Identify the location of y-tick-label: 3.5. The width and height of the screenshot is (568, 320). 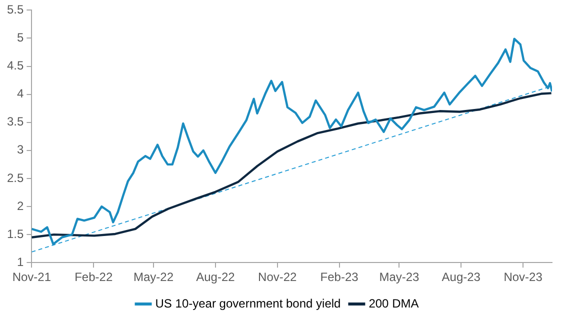
(15, 121).